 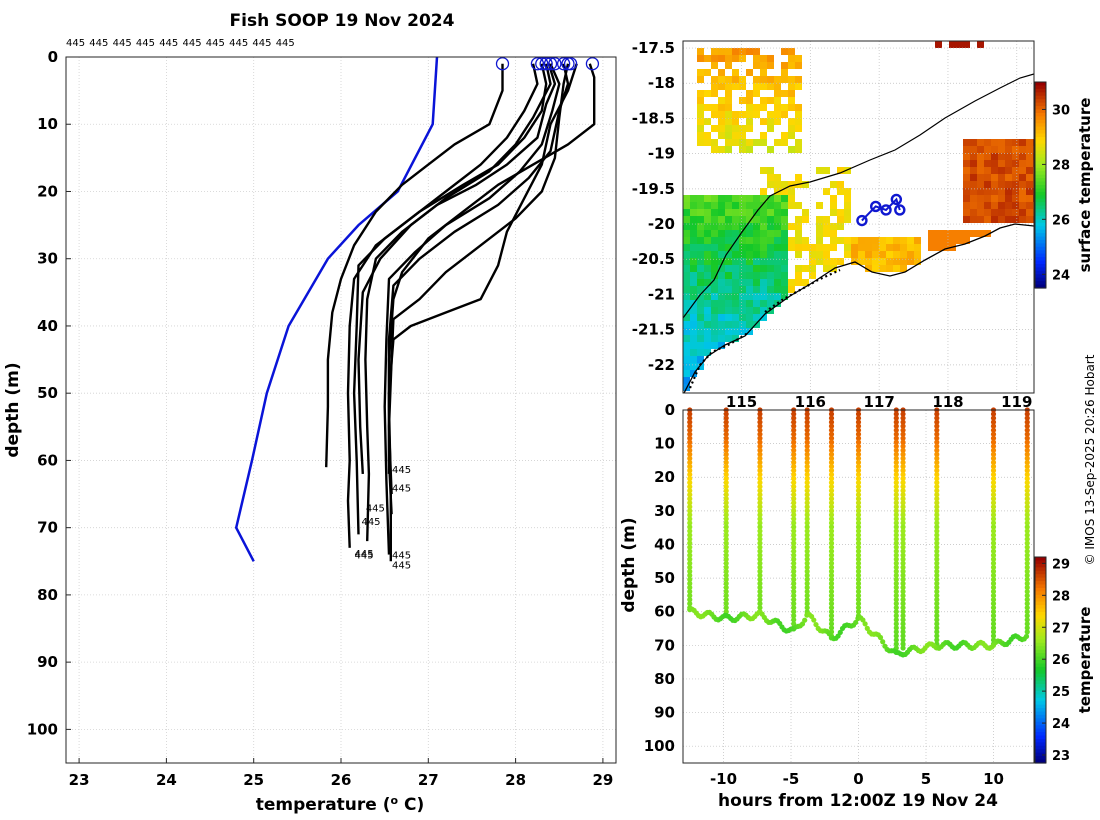 What do you see at coordinates (1061, 756) in the screenshot?
I see `temp-colorbar-tick-label: 23` at bounding box center [1061, 756].